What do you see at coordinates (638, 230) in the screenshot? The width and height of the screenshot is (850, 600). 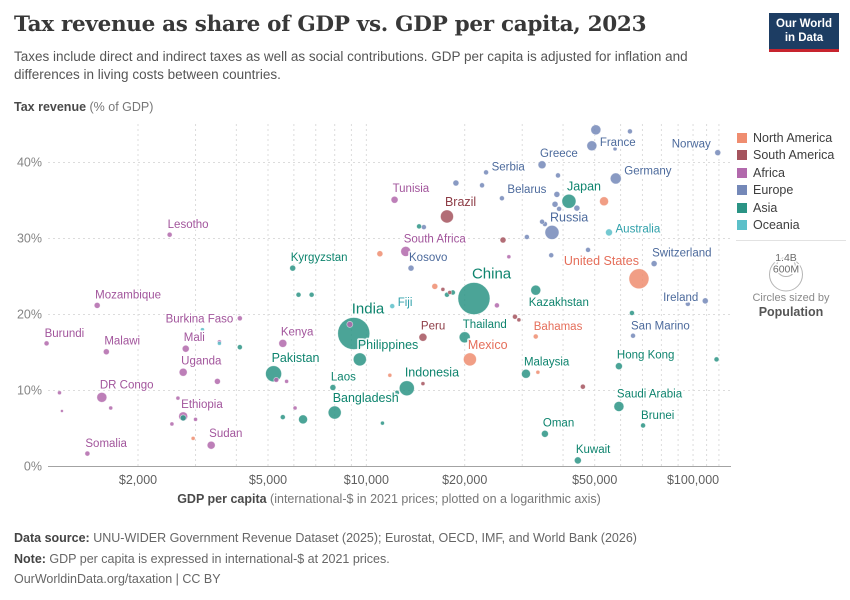 I see `country-label: Australia` at bounding box center [638, 230].